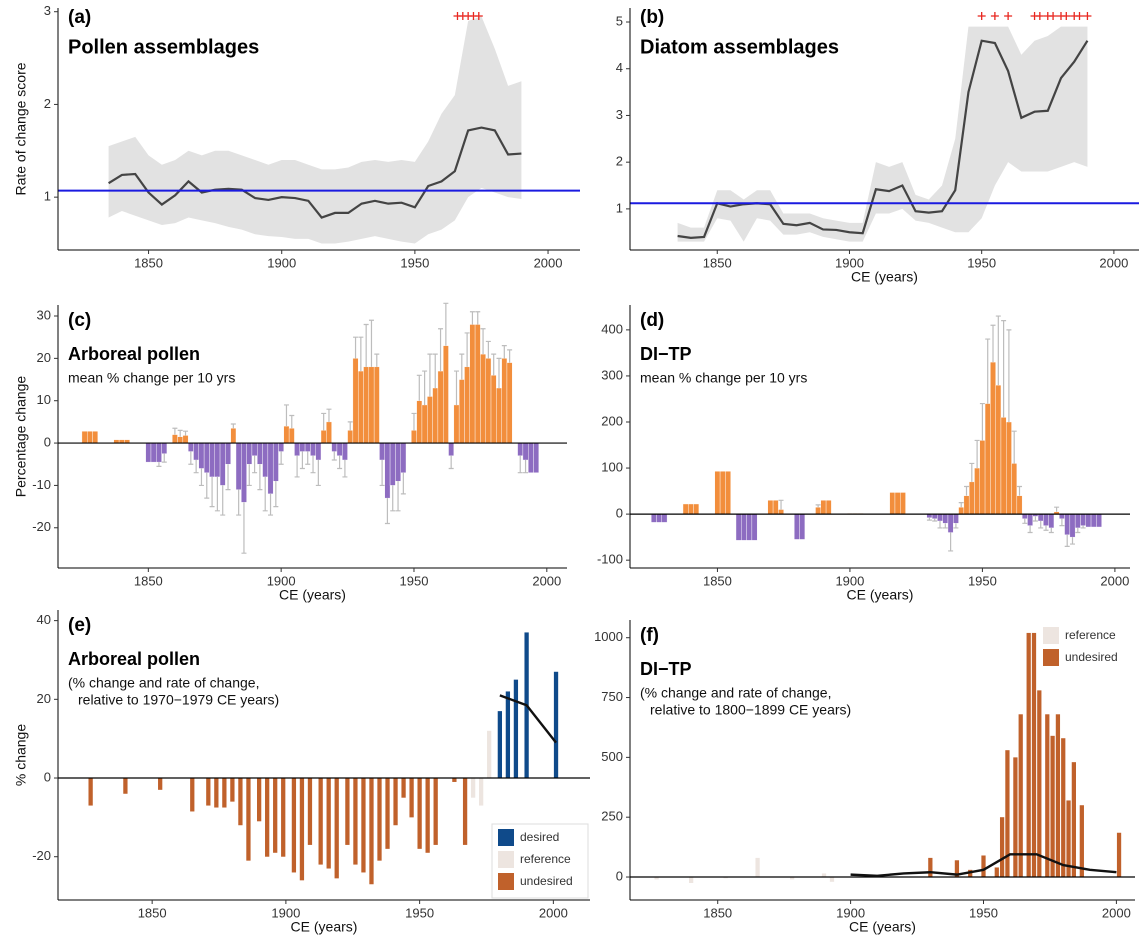 The image size is (1139, 936). I want to click on panel-label: (d), so click(652, 320).